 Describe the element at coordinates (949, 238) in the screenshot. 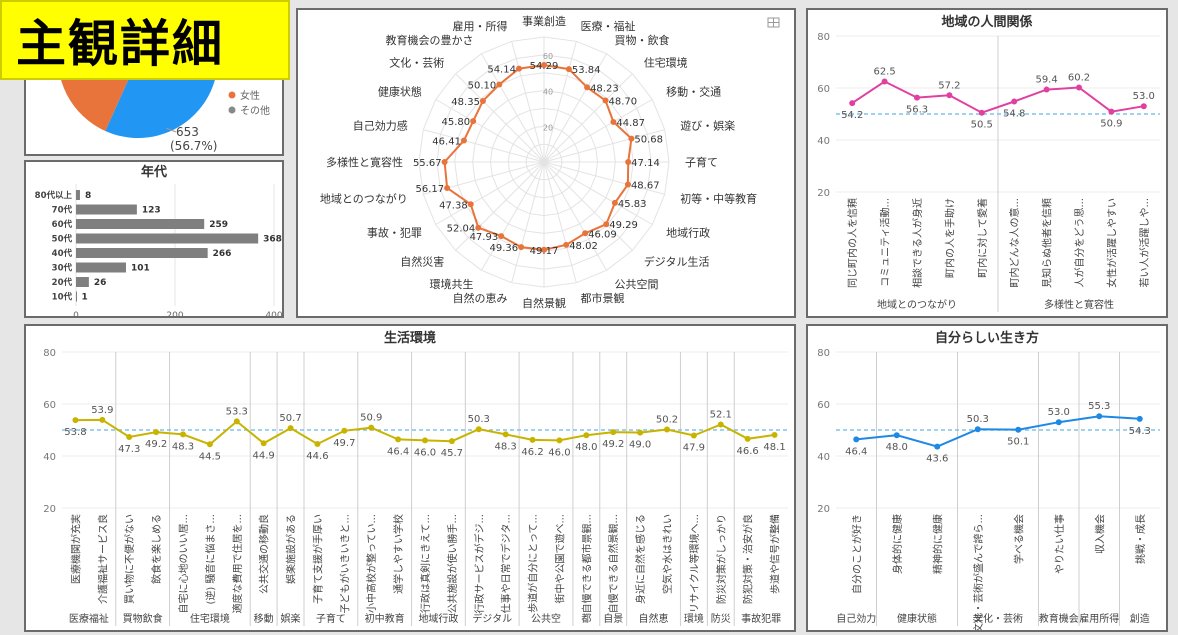

I see `category-label: 町内の人を手助け` at that location.